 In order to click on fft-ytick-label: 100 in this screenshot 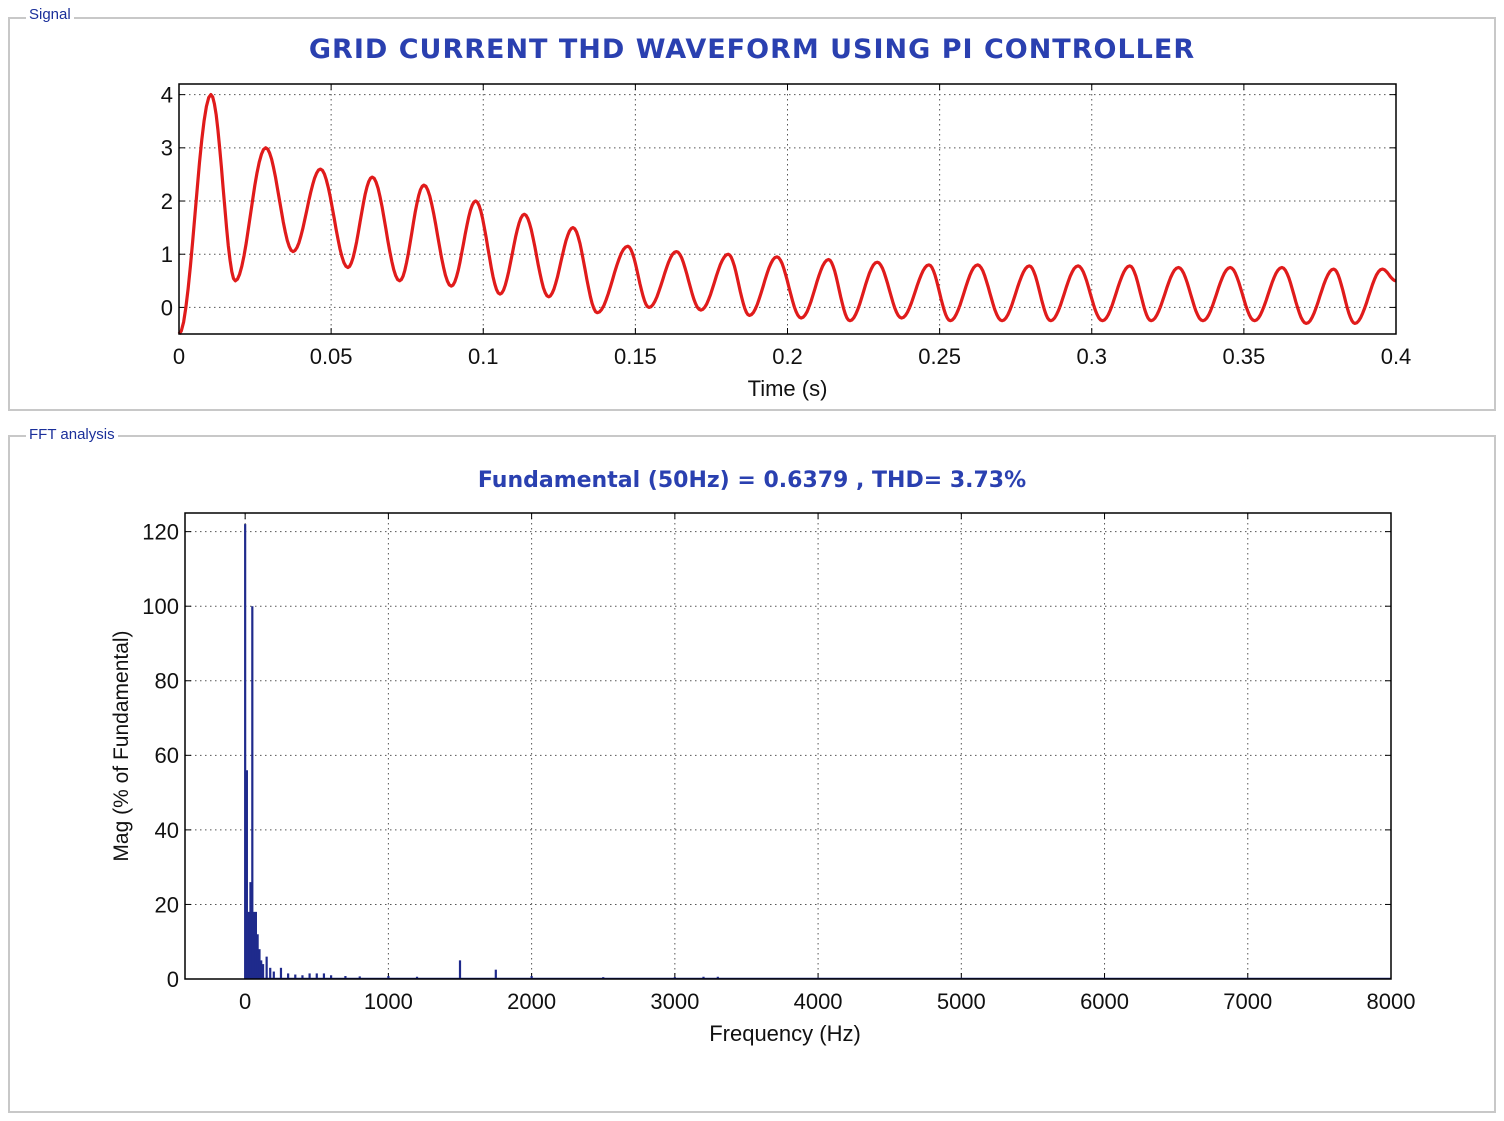, I will do `click(160, 606)`.